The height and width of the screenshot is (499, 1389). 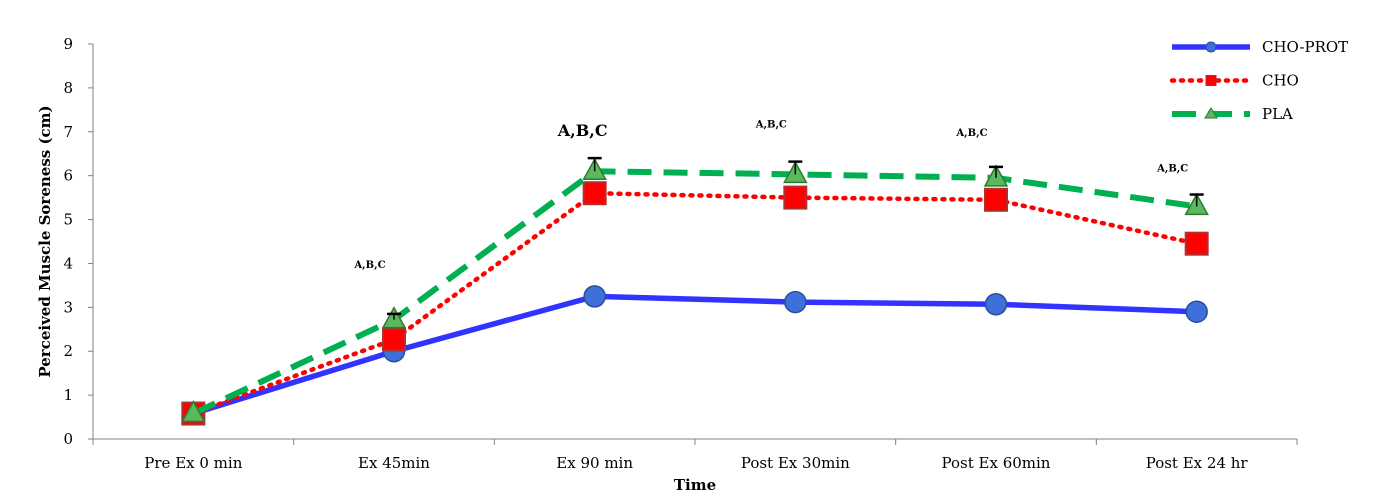 What do you see at coordinates (1277, 114) in the screenshot?
I see `legend-label: PLA` at bounding box center [1277, 114].